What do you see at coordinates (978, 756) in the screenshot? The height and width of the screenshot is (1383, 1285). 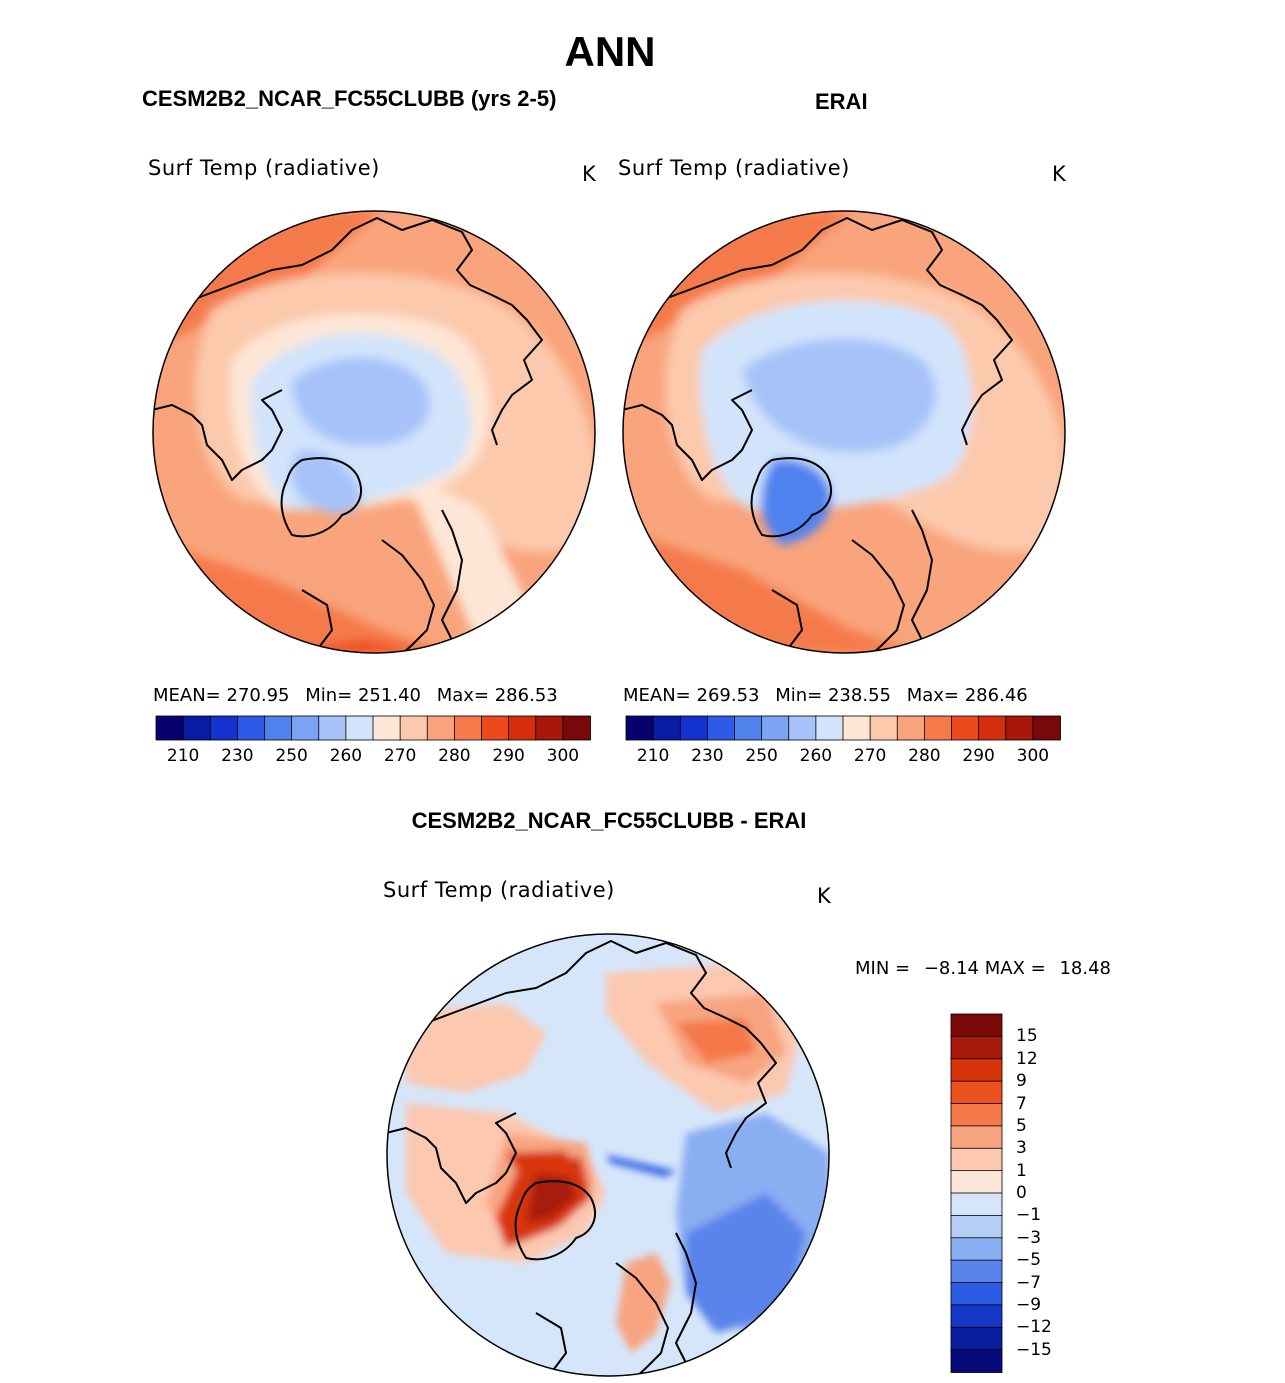 I see `colorbar-tick-label: 290` at bounding box center [978, 756].